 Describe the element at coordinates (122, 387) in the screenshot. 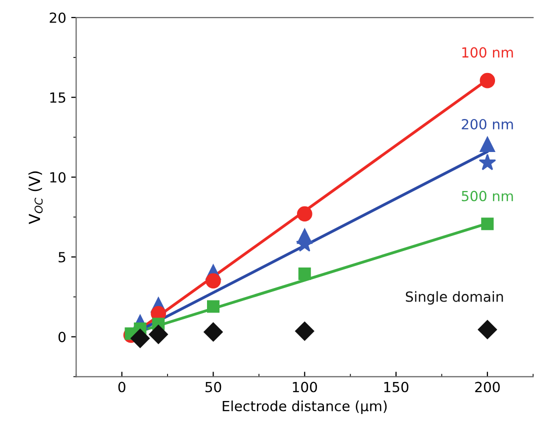

I see `x-tick-label: 0` at that location.